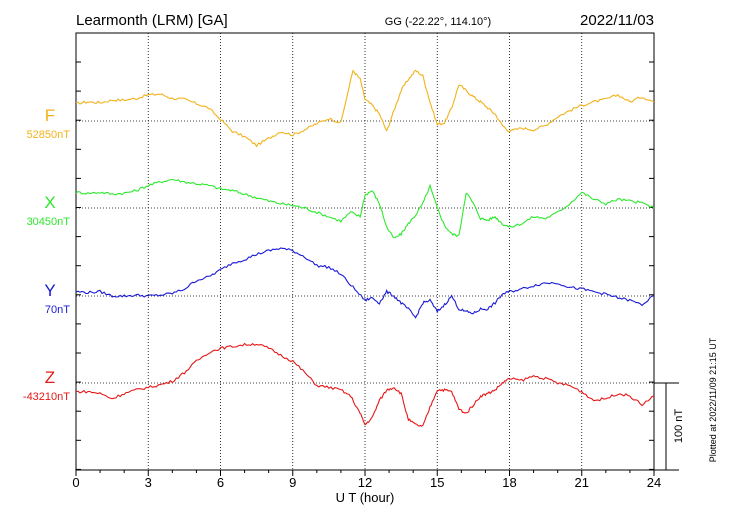 The image size is (730, 520). What do you see at coordinates (152, 20) in the screenshot?
I see `station-title: Learmonth (LRM) [GA]` at bounding box center [152, 20].